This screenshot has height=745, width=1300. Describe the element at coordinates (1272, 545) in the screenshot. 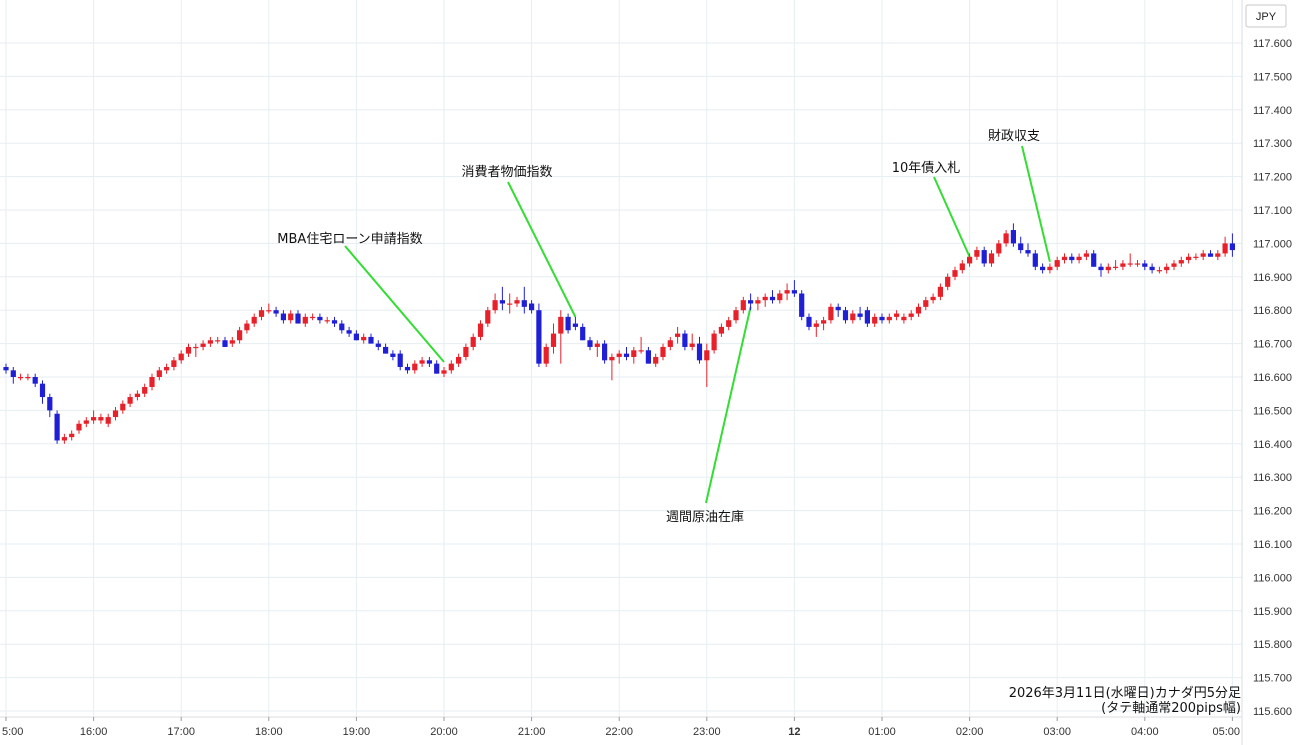

I see `y-tick-label: 116.100` at that location.